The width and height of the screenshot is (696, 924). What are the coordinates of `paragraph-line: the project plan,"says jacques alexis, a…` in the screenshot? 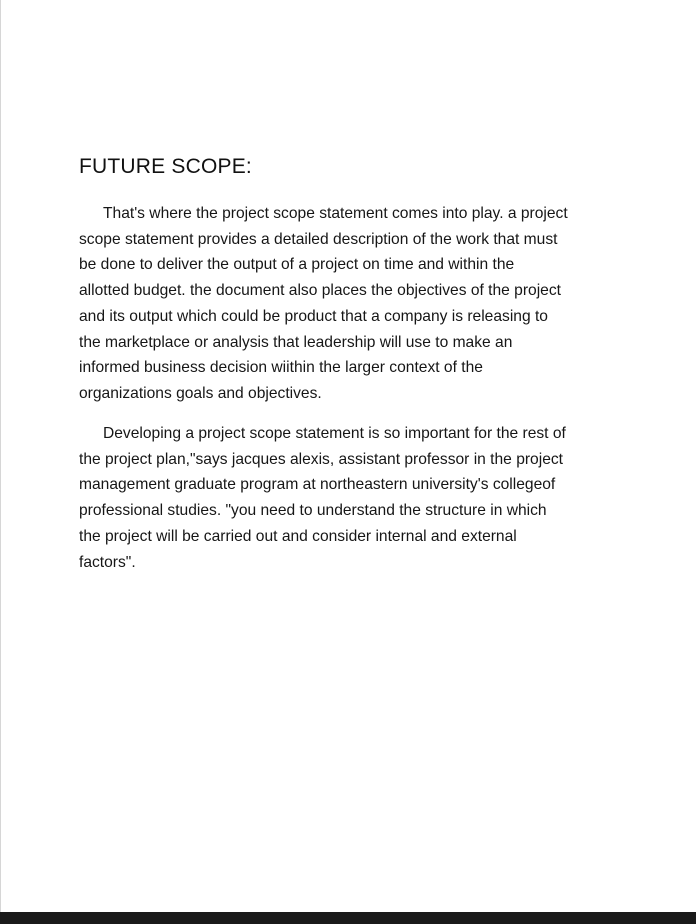 It's located at (321, 459).